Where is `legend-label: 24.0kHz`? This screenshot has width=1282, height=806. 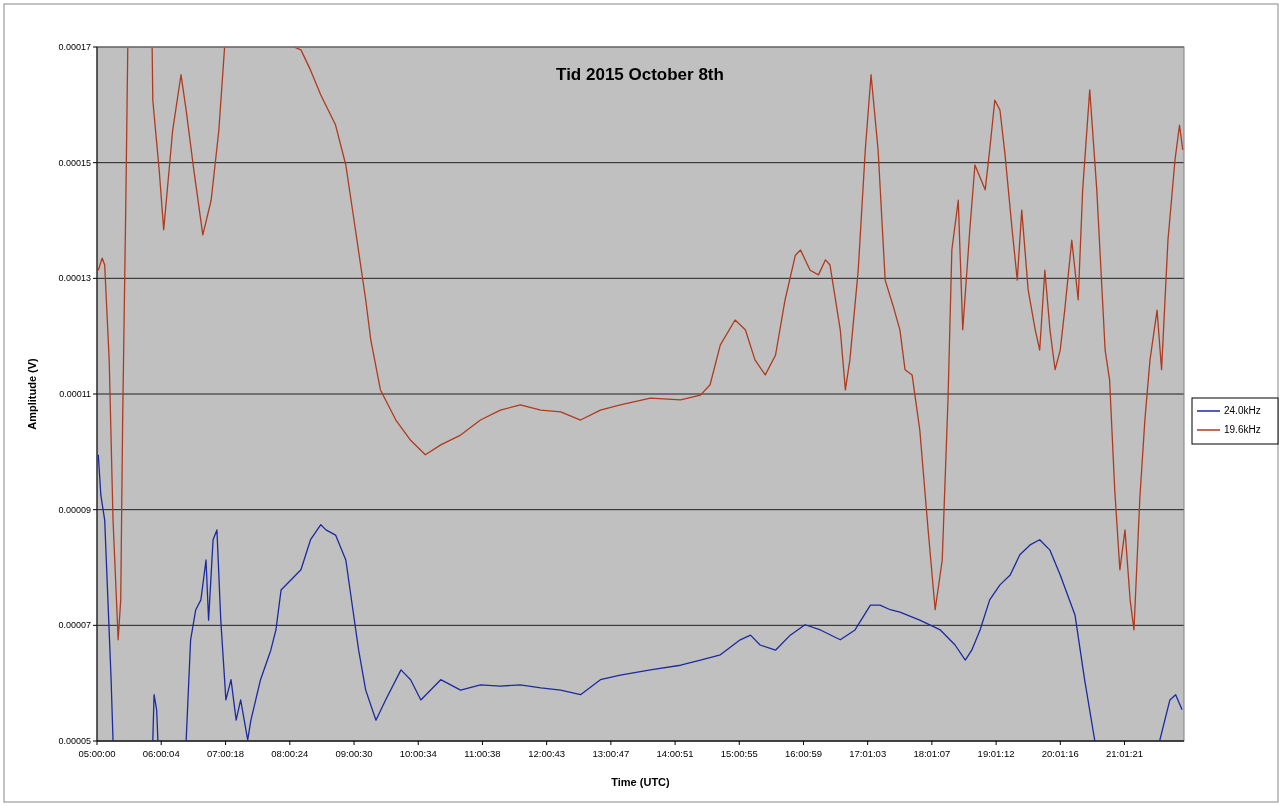
legend-label: 24.0kHz is located at coordinates (1242, 411).